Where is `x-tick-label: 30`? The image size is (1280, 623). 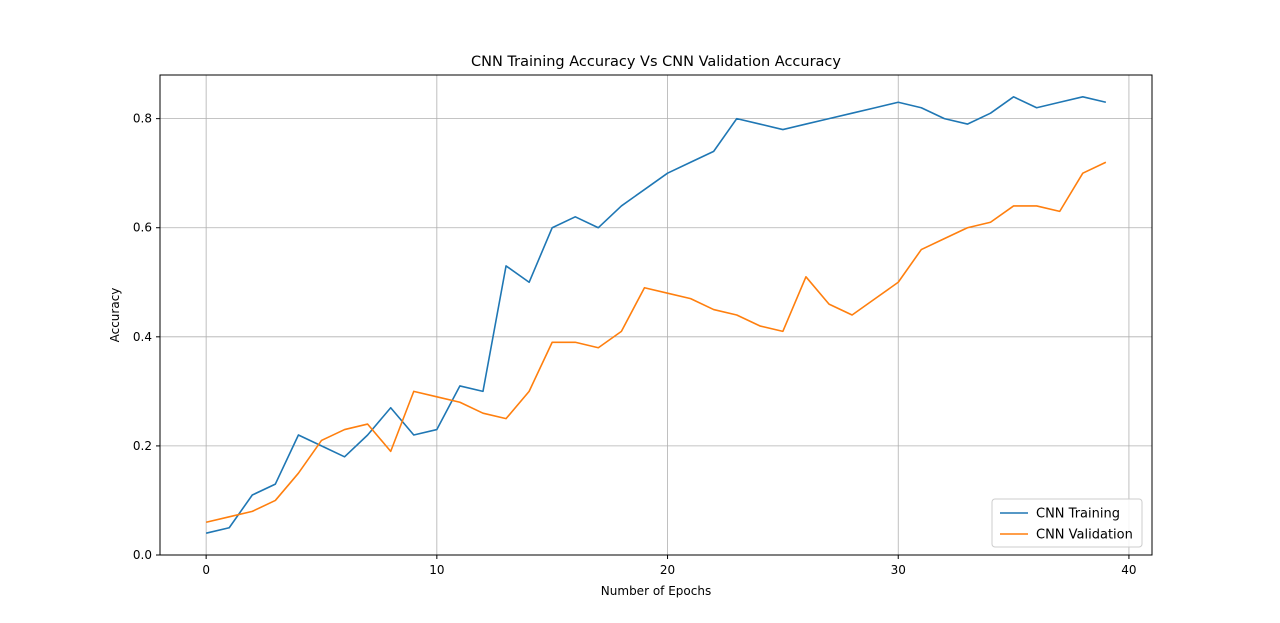
x-tick-label: 30 is located at coordinates (898, 570).